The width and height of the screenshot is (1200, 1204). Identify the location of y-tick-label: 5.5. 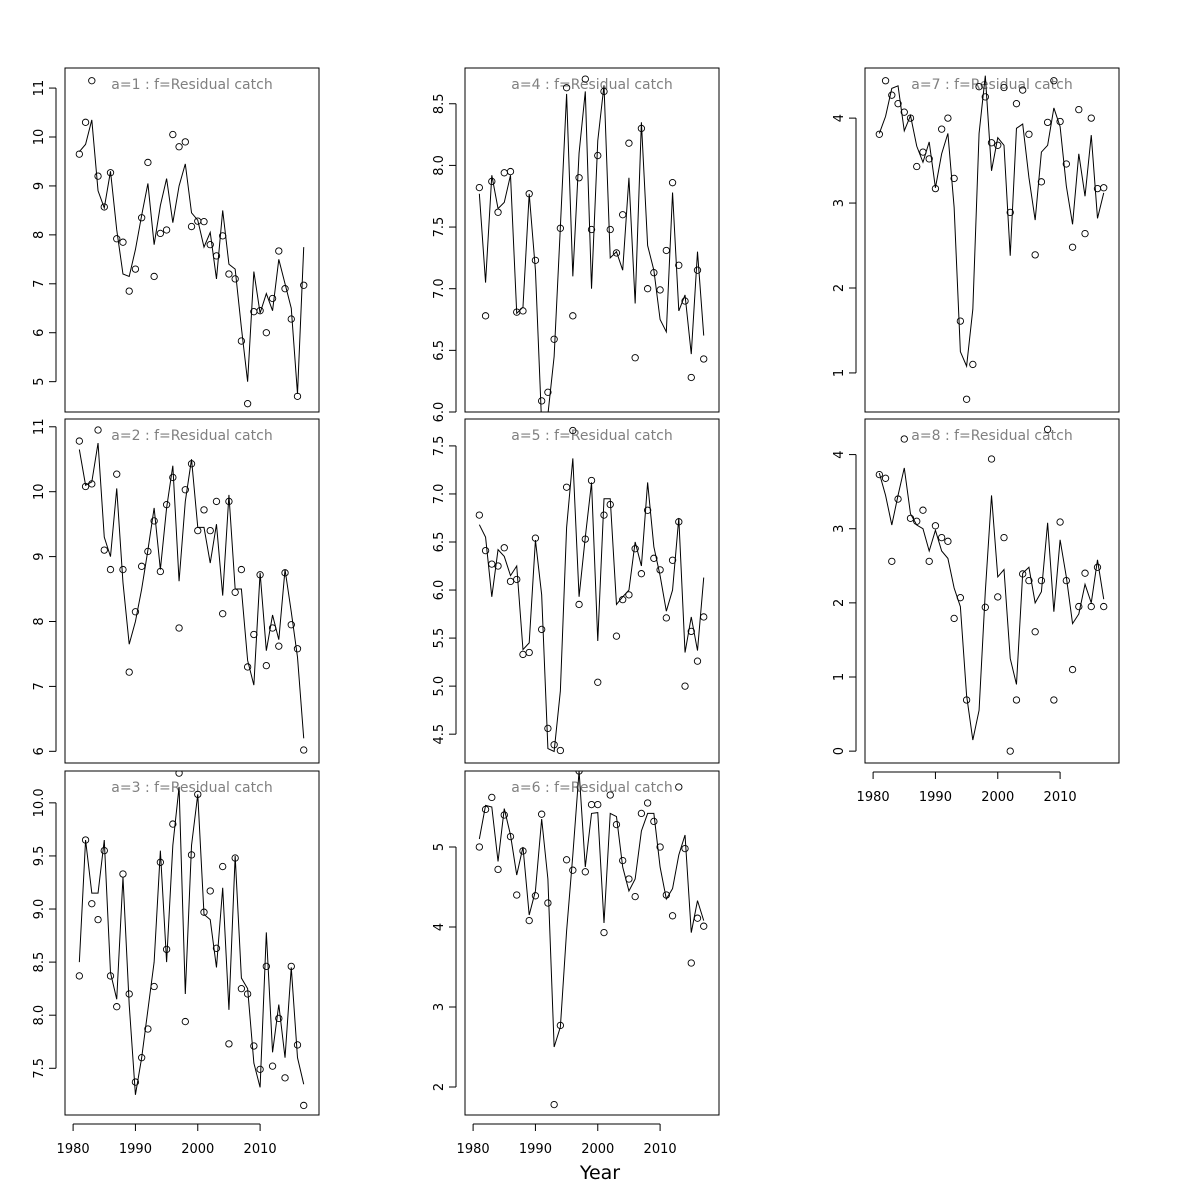
(439, 638).